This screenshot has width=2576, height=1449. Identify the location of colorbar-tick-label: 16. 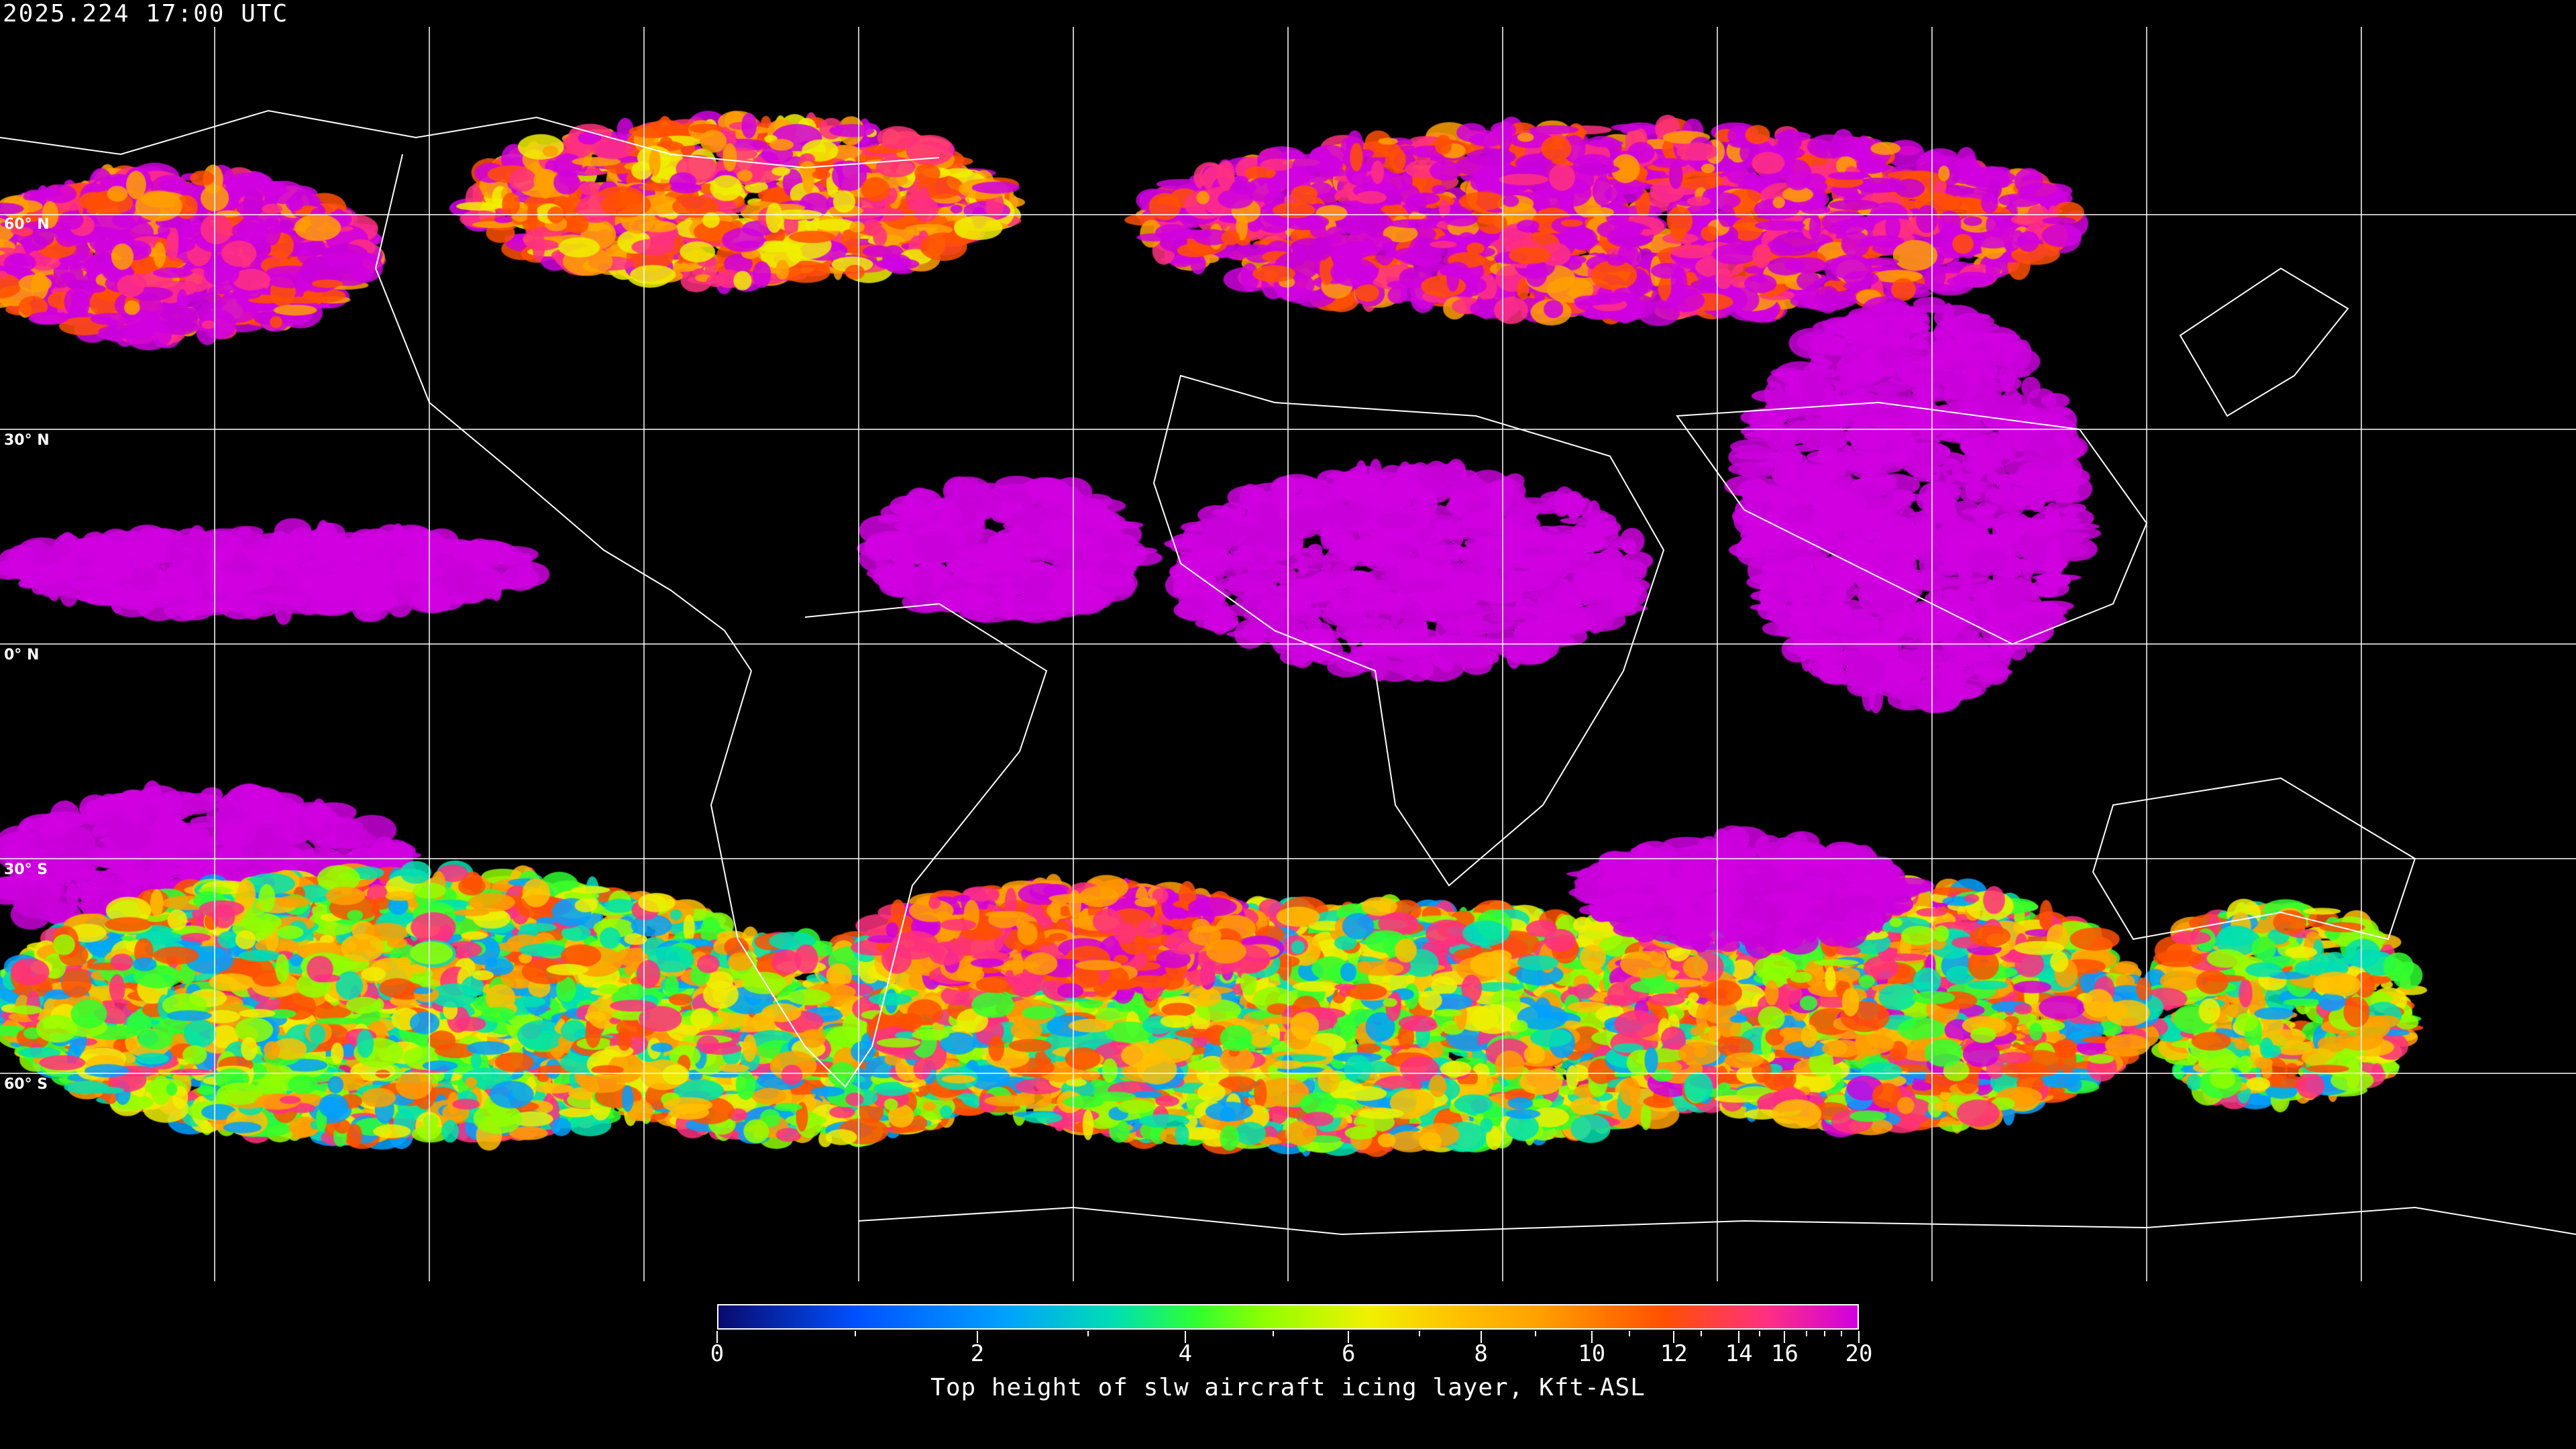
(1784, 1353).